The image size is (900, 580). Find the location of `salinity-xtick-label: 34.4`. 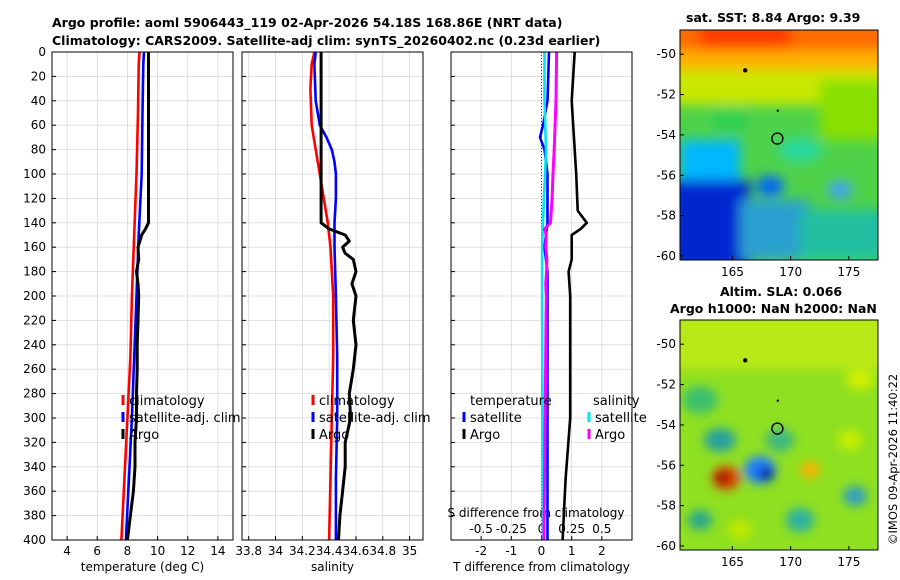

salinity-xtick-label: 34.4 is located at coordinates (329, 551).